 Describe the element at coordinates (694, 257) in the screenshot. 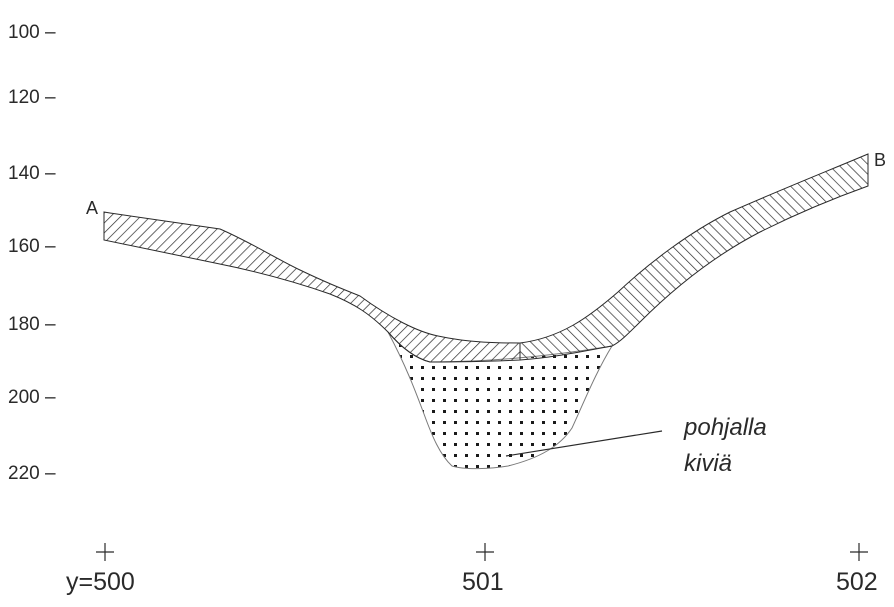

I see `bank-hatched-band` at that location.